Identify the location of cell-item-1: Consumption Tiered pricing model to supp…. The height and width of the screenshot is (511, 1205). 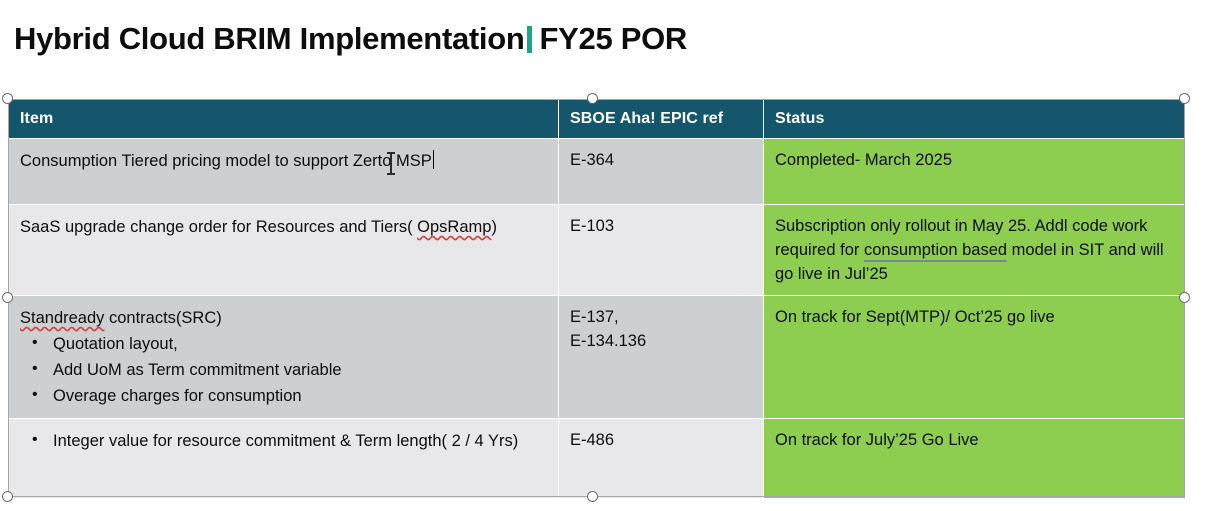
(283, 171).